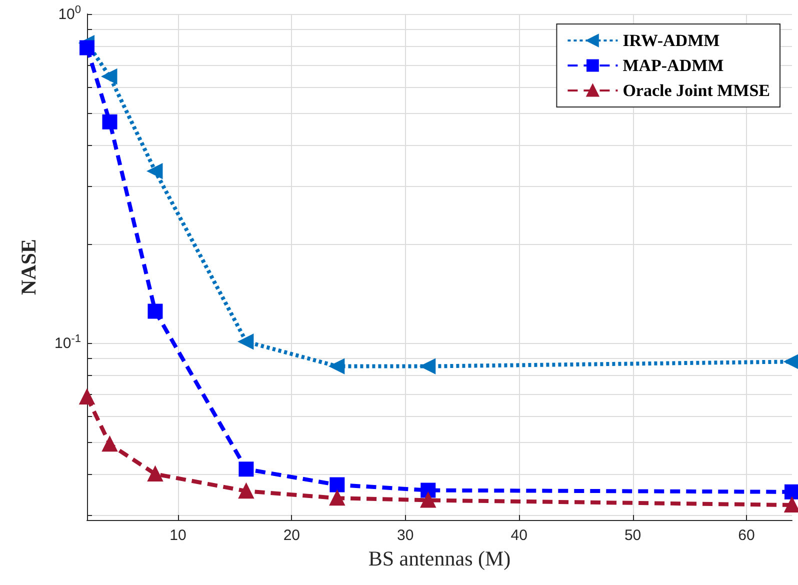 The height and width of the screenshot is (585, 798). What do you see at coordinates (673, 65) in the screenshot?
I see `legend-label: MAP-ADMM` at bounding box center [673, 65].